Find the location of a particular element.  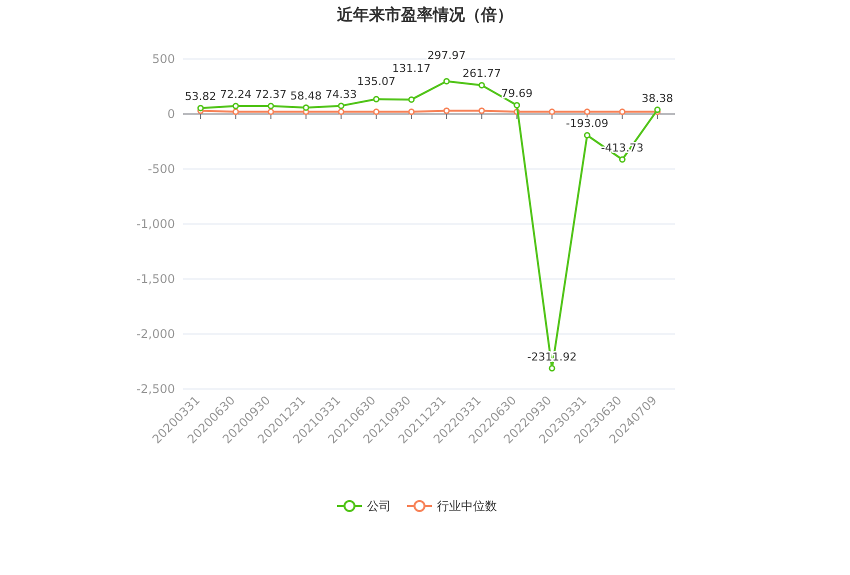

chart-title: 近年来市盈率情况（倍） is located at coordinates (424, 14).